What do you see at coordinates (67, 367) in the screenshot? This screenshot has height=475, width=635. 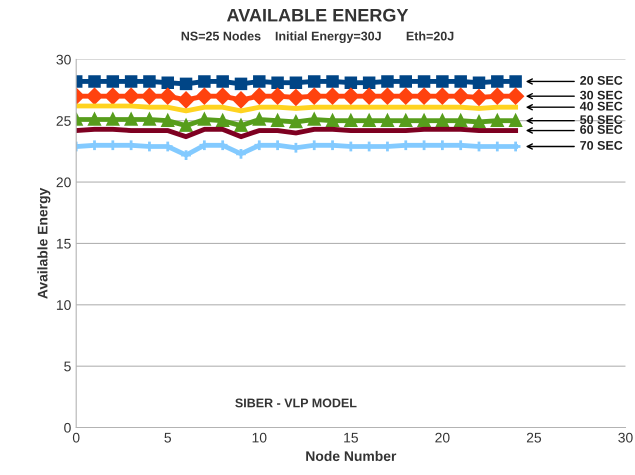 I see `y-tick-label: 5` at bounding box center [67, 367].